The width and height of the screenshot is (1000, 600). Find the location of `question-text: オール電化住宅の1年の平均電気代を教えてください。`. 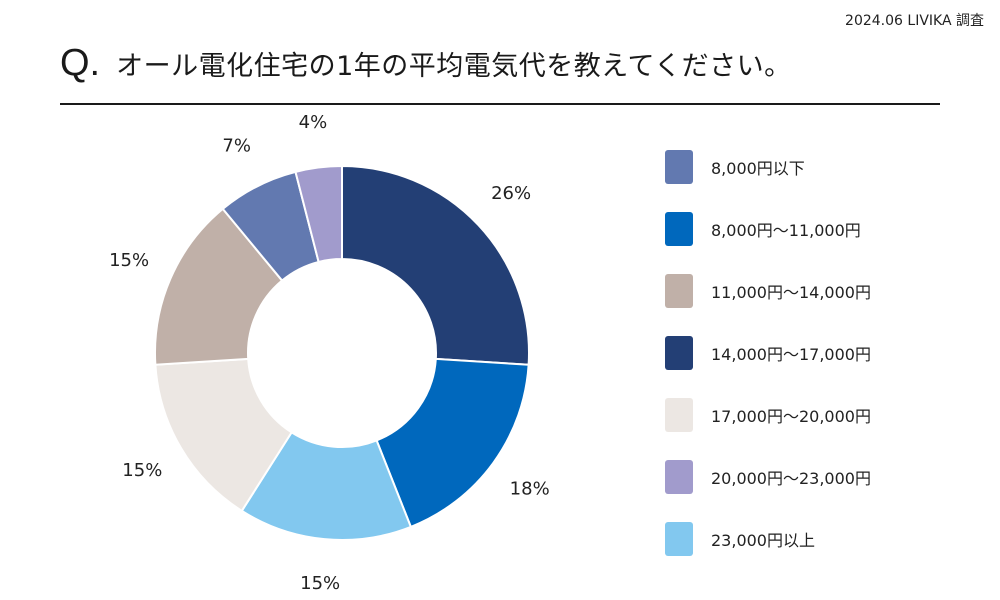

question-text: オール電化住宅の1年の平均電気代を教えてください。 is located at coordinates (454, 66).